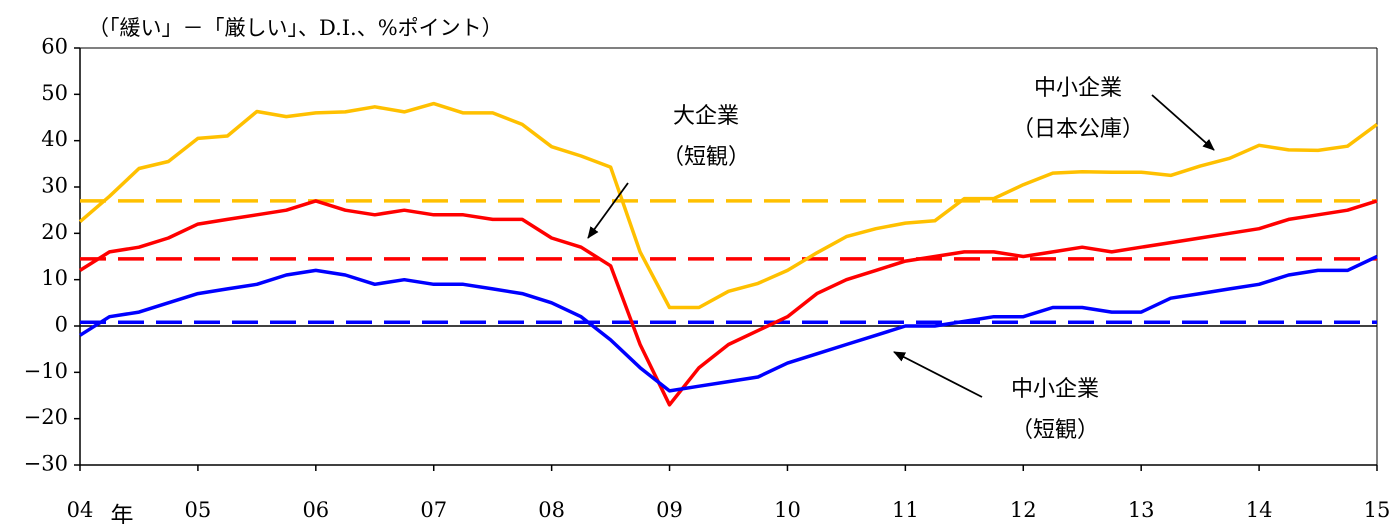  I want to click on x-tick-label: 14, so click(1259, 510).